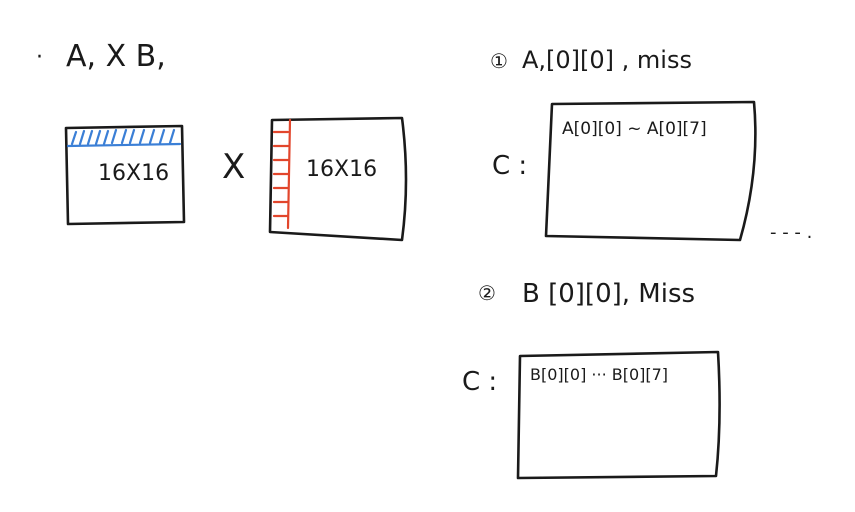 The width and height of the screenshot is (855, 512). I want to click on heading-a-x-b: A, X B,, so click(116, 56).